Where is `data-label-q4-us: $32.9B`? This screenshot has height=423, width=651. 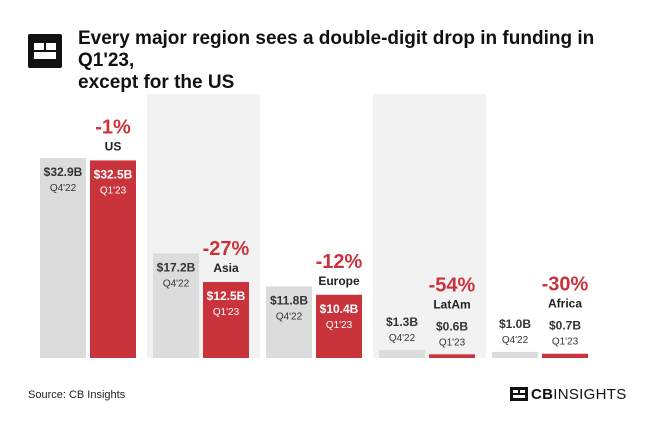 data-label-q4-us: $32.9B is located at coordinates (63, 172).